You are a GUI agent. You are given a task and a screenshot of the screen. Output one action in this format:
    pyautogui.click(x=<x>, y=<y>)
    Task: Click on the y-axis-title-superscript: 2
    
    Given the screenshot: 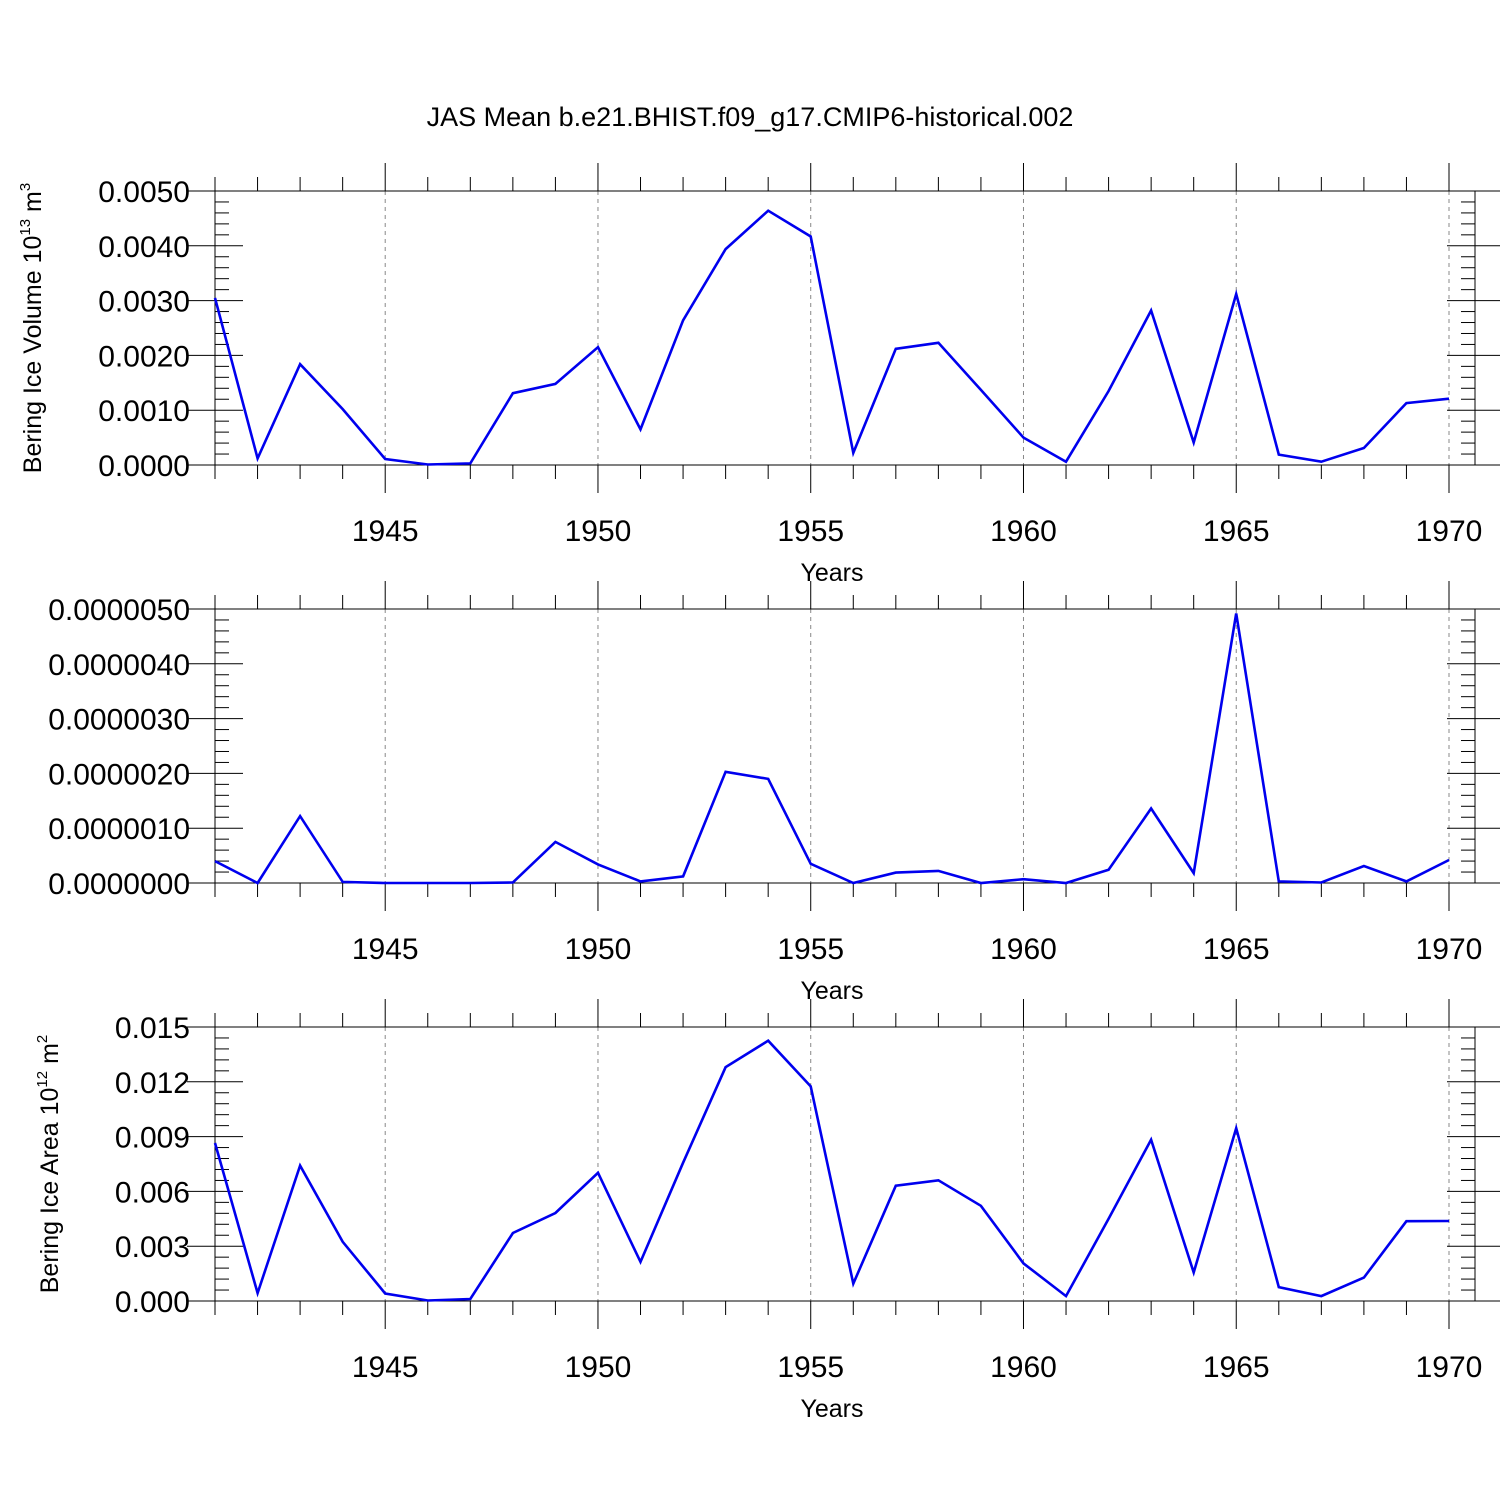 What is the action you would take?
    pyautogui.click(x=42, y=1039)
    